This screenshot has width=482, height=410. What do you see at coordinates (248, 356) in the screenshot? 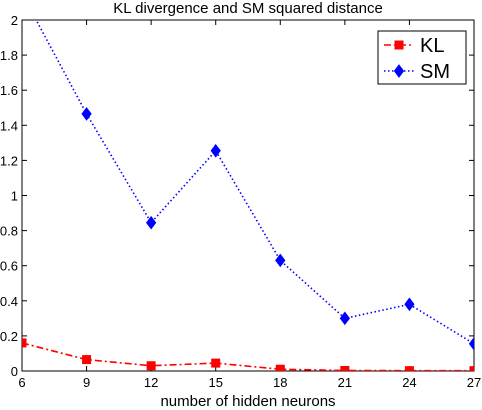
I see `series-line-kl` at bounding box center [248, 356].